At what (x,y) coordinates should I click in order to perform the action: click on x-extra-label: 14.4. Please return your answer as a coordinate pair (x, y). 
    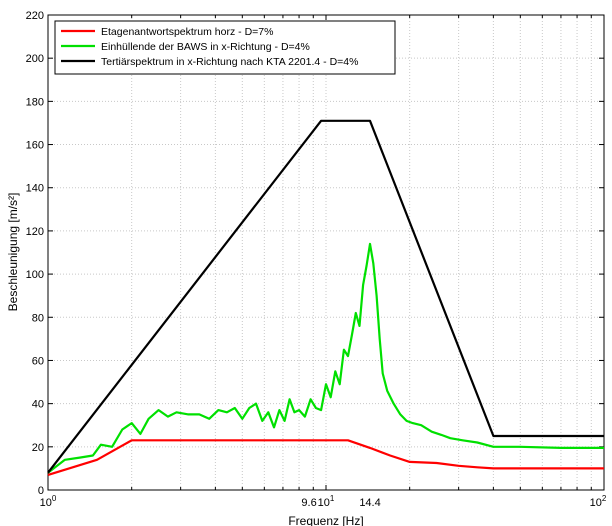
    Looking at the image, I should click on (369, 503).